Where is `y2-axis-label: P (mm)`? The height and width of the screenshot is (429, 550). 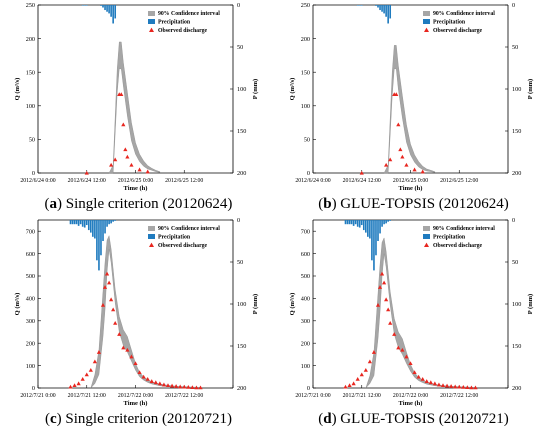
y2-axis-label: P (mm) is located at coordinates (530, 89).